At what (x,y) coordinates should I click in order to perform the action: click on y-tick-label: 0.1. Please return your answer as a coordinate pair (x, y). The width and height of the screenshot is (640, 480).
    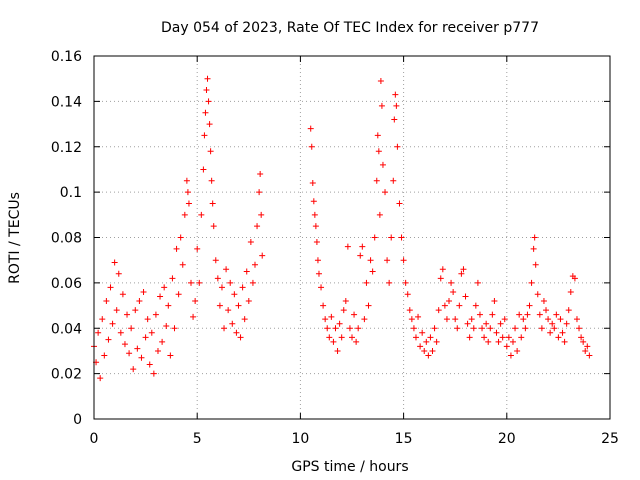
    Looking at the image, I should click on (71, 193).